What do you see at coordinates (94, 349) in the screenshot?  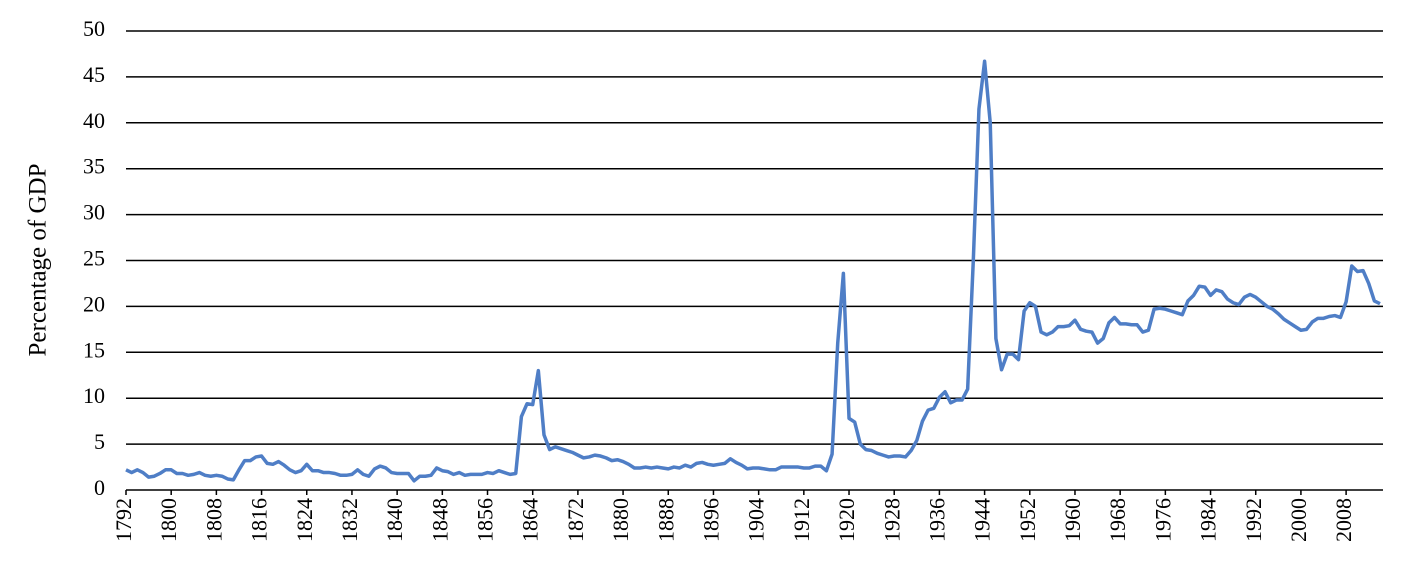 I see `y-tick-label: 15` at bounding box center [94, 349].